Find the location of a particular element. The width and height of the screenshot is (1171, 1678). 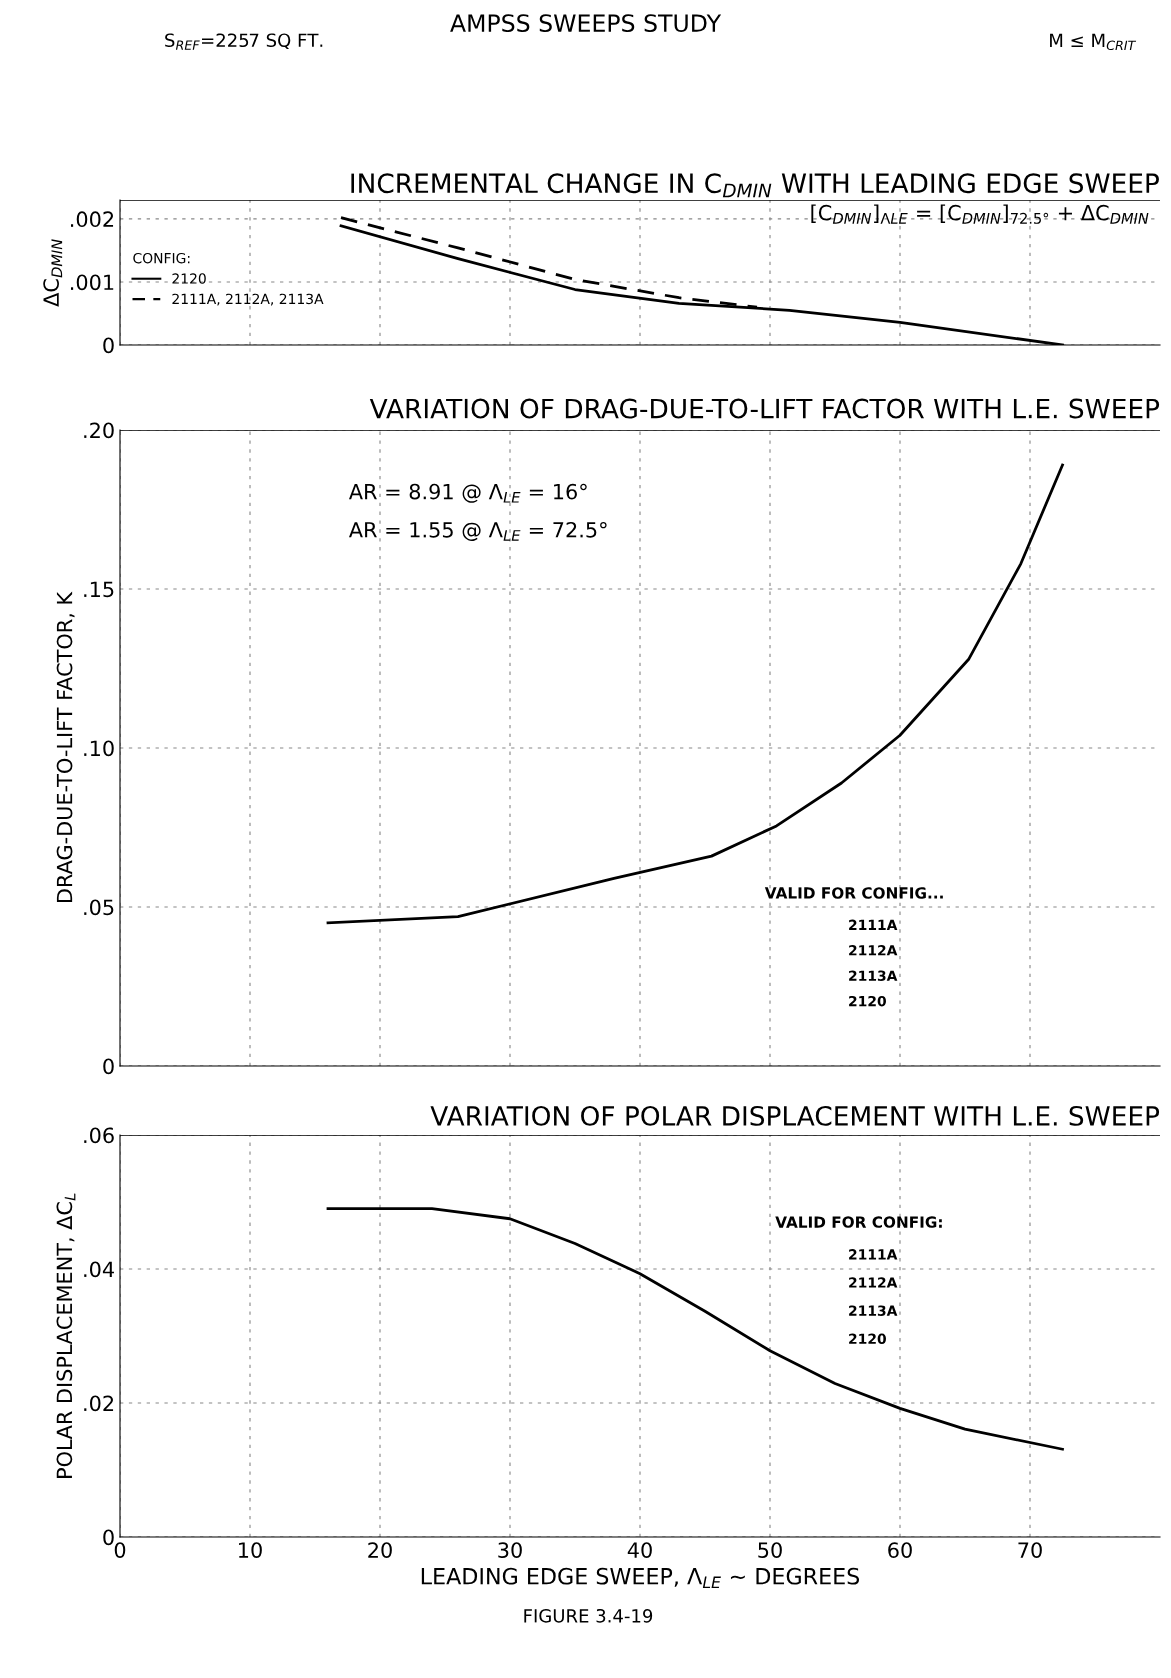

x-tick-label: 70 is located at coordinates (1030, 1550).